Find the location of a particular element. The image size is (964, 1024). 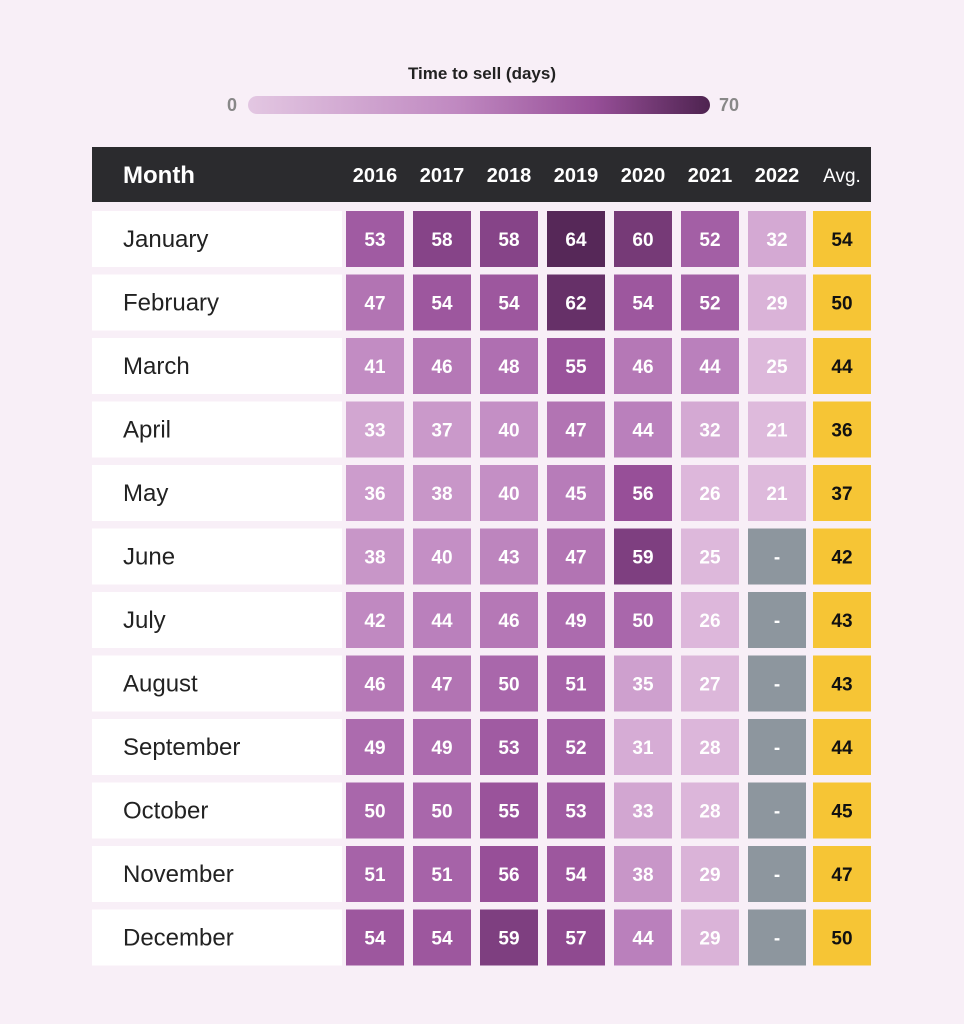

row-label: March is located at coordinates (156, 366).